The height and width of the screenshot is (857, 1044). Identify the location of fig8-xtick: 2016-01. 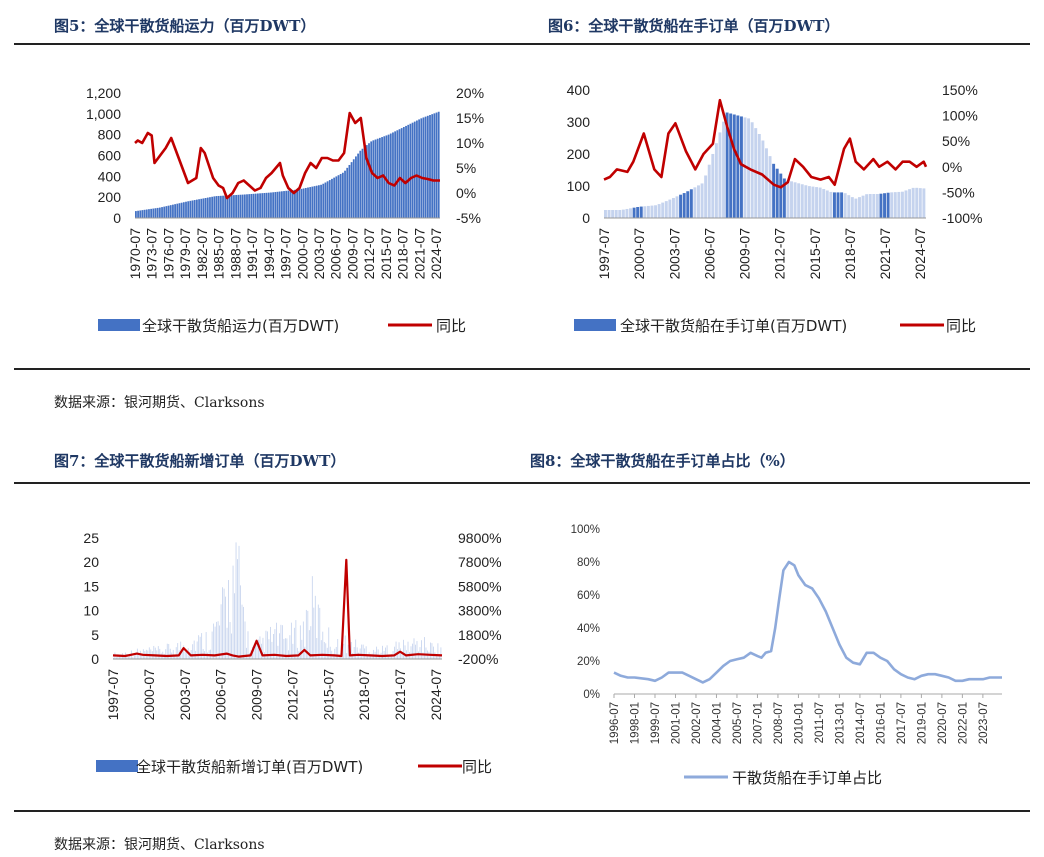
(881, 723).